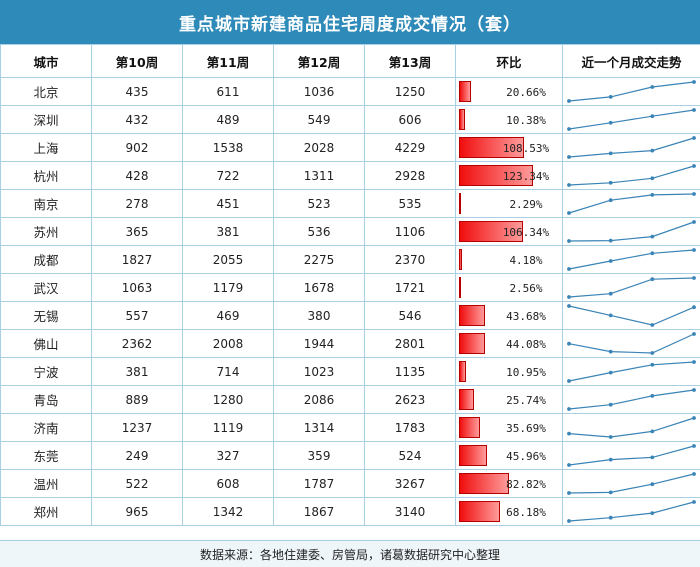 The width and height of the screenshot is (700, 567). I want to click on change-cell: 25.74%, so click(509, 400).